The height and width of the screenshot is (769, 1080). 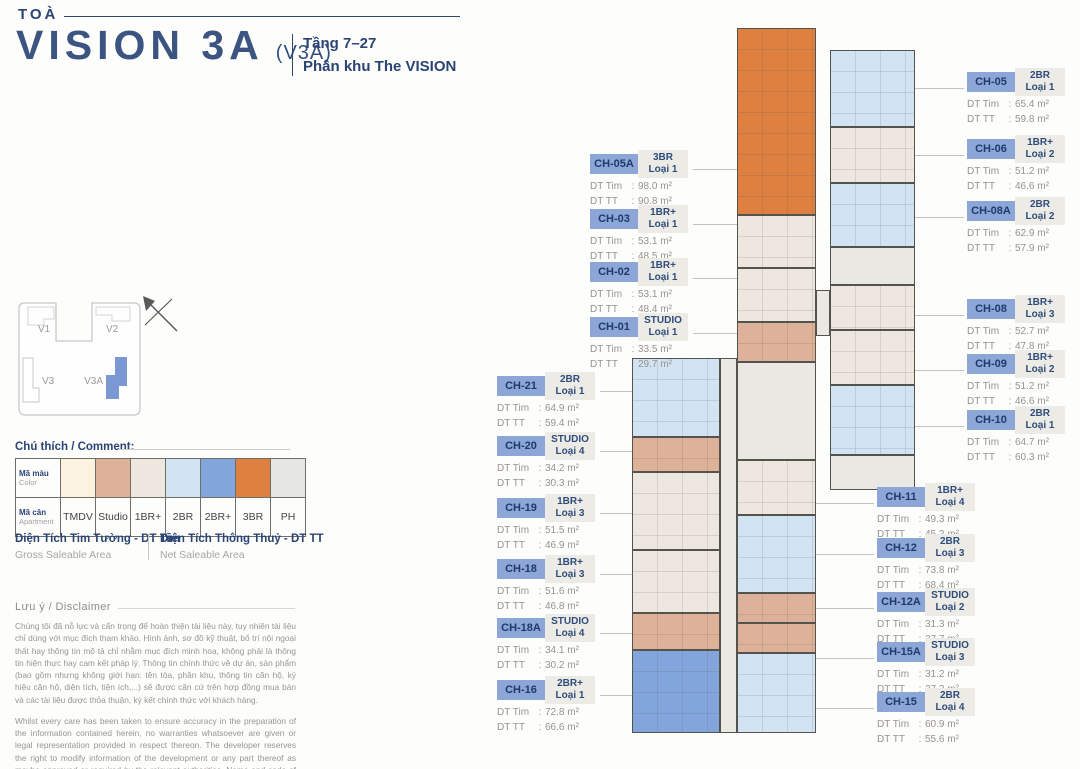 What do you see at coordinates (901, 652) in the screenshot?
I see `unit-code-badge: CH-15A` at bounding box center [901, 652].